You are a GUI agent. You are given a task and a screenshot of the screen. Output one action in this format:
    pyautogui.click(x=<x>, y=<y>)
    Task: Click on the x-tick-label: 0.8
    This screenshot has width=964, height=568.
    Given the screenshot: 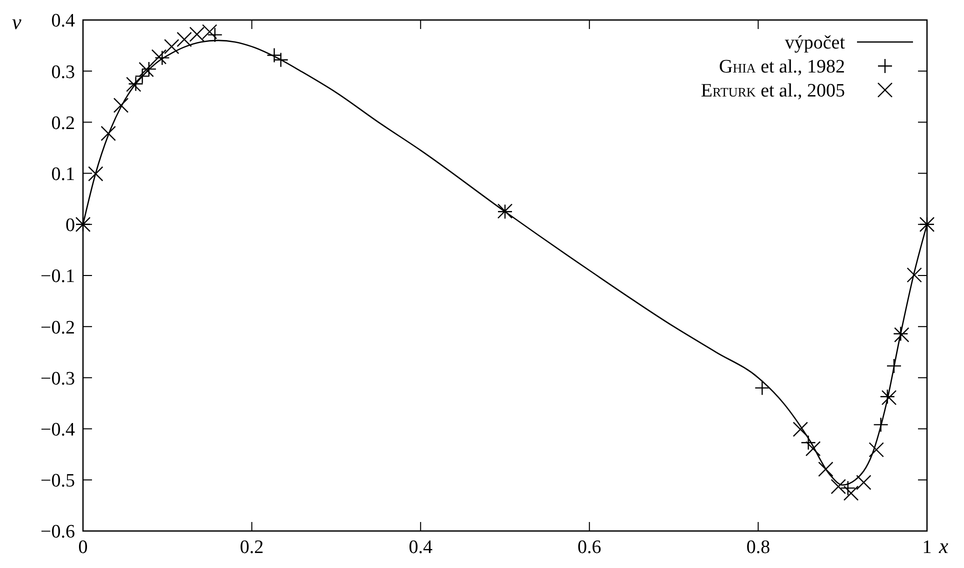 What is the action you would take?
    pyautogui.click(x=758, y=547)
    